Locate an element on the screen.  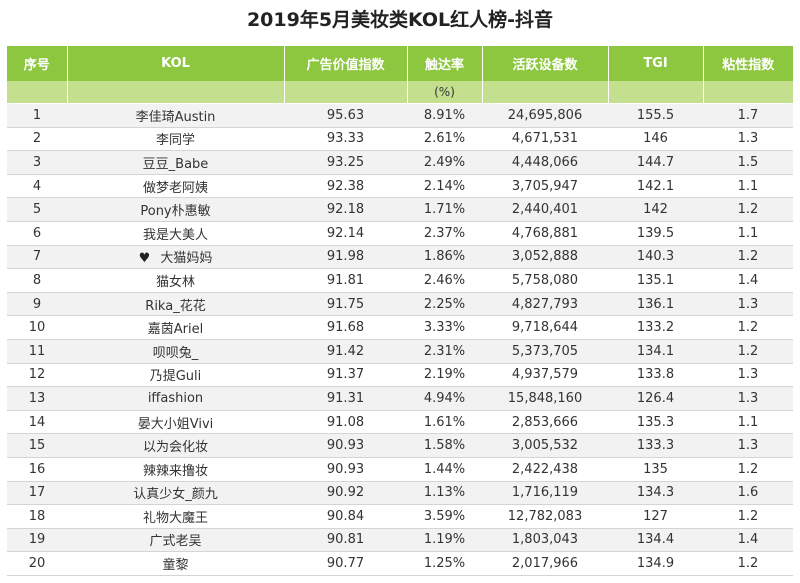
table-row: 2 李同学 93.33 2.61% 4,671,531 146 1.3 is located at coordinates (400, 139).